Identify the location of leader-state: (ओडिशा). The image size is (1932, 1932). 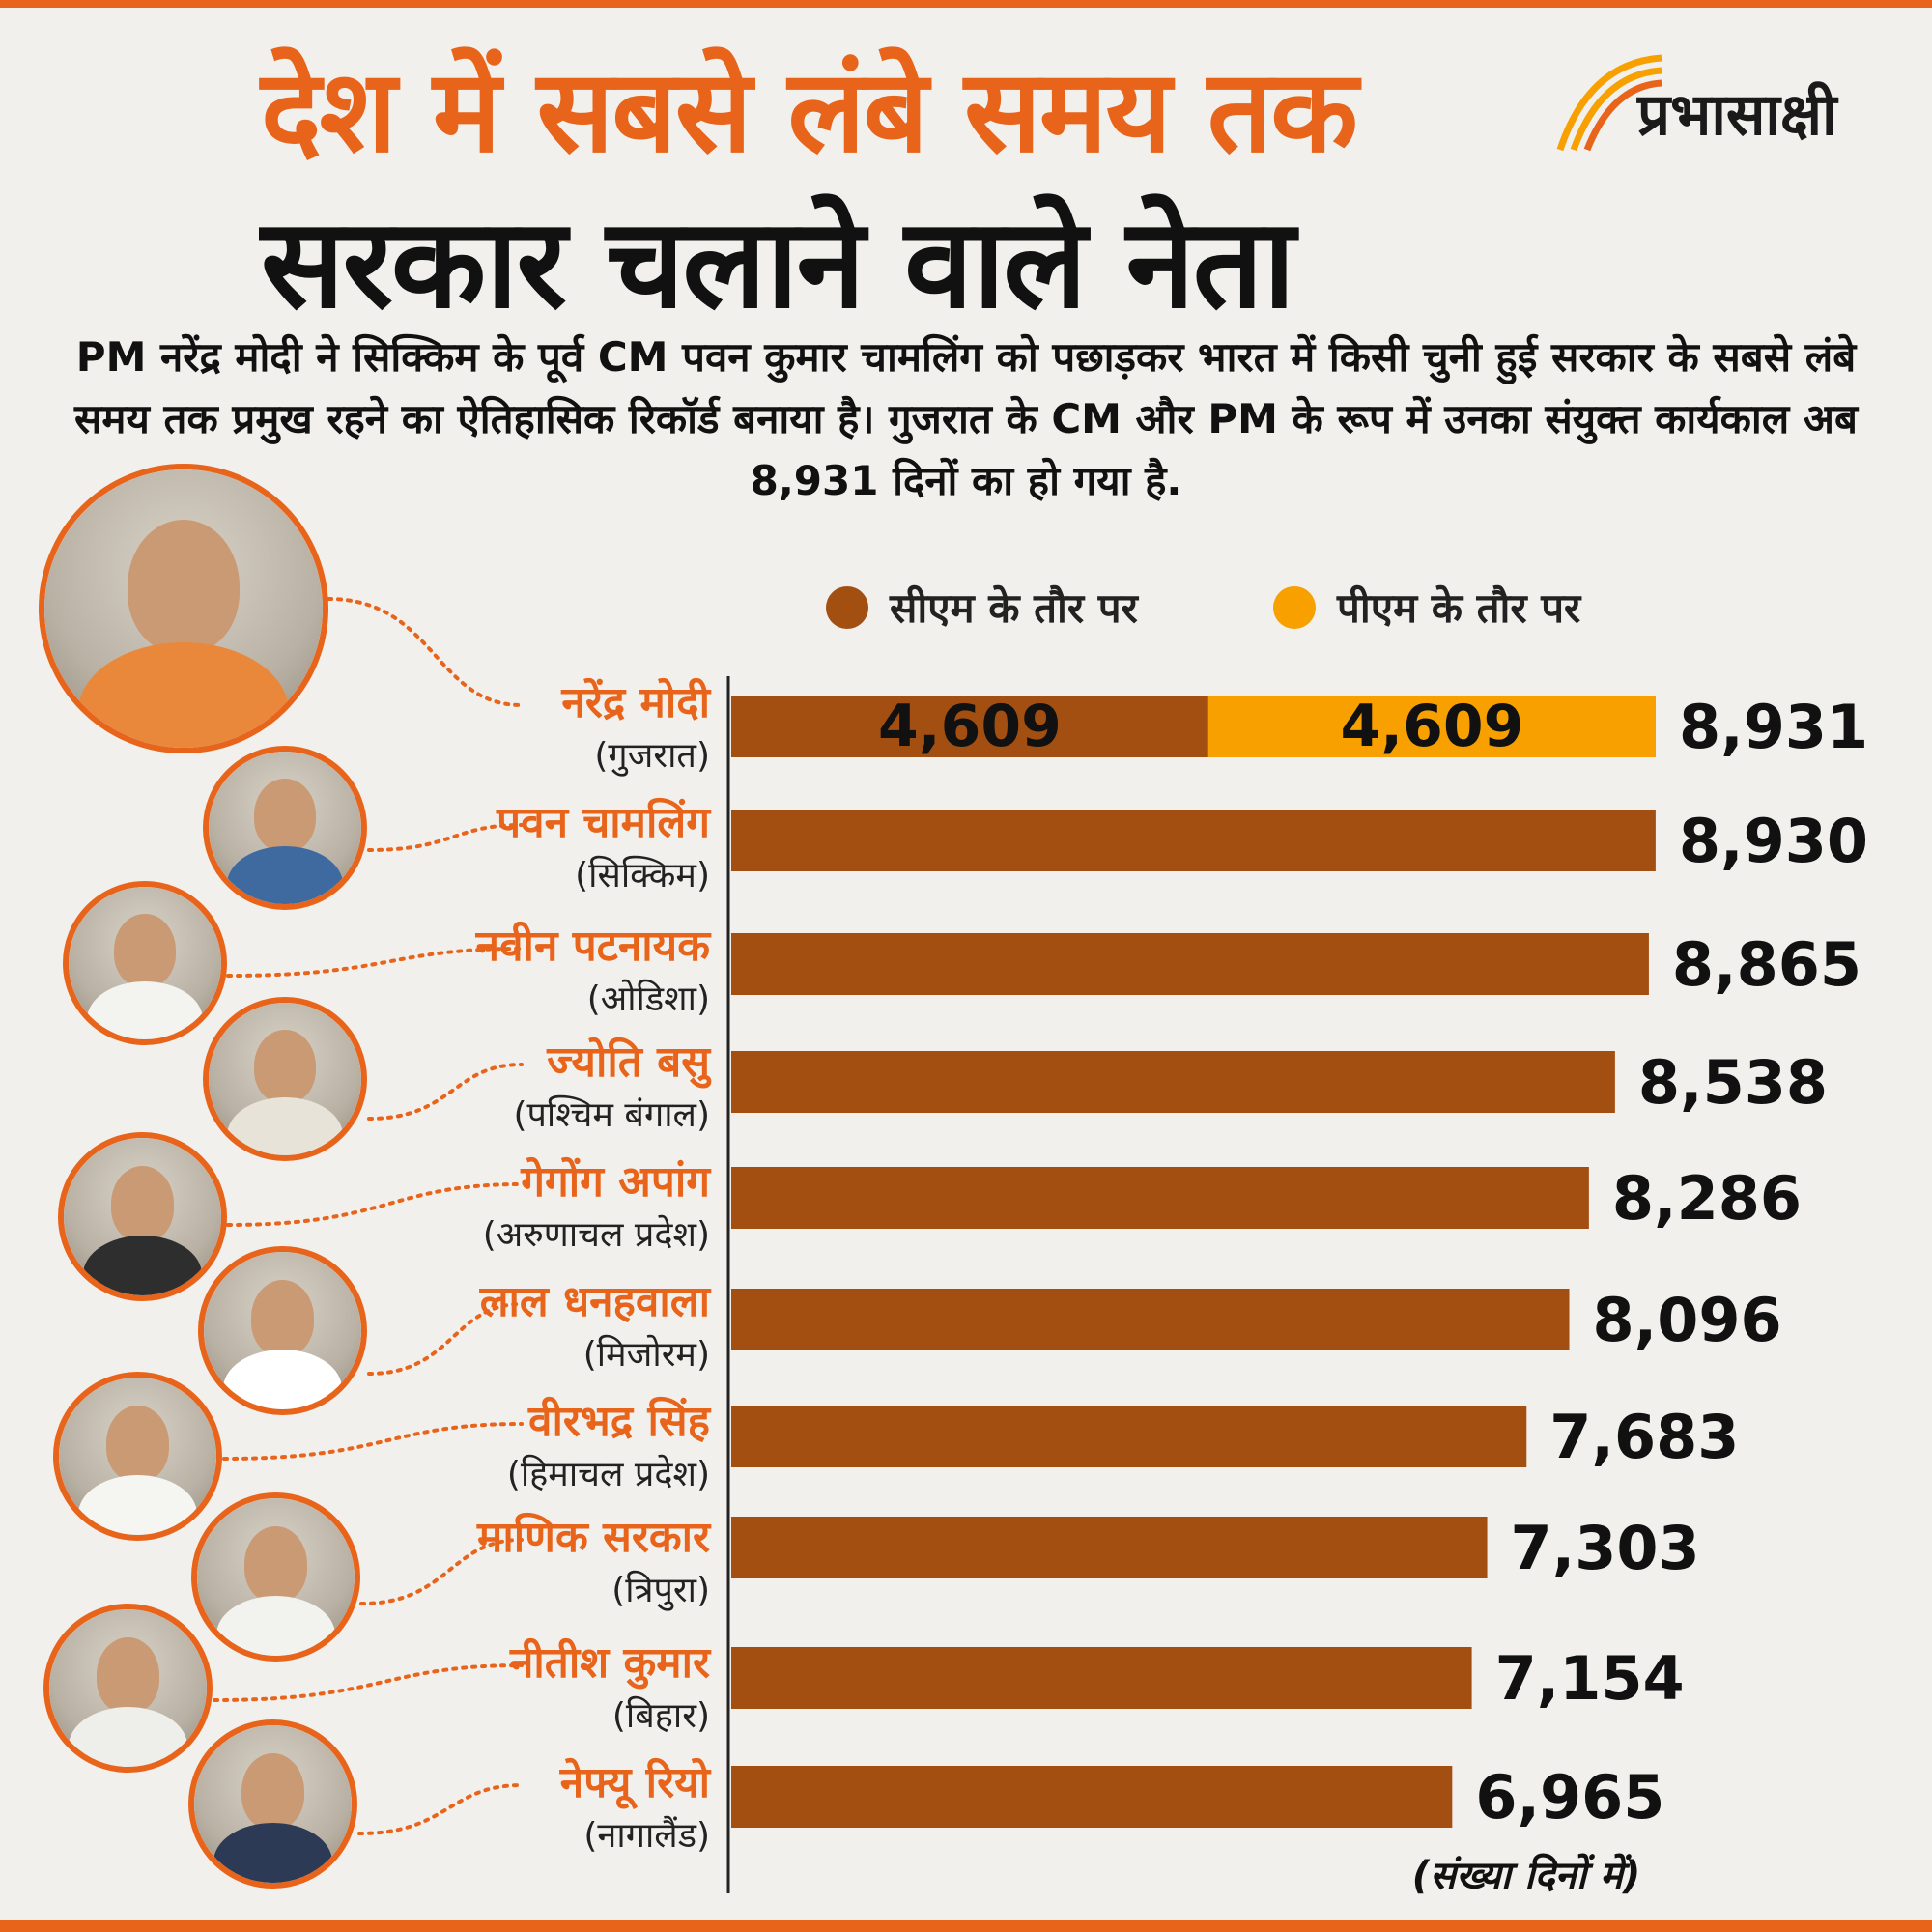
(648, 999).